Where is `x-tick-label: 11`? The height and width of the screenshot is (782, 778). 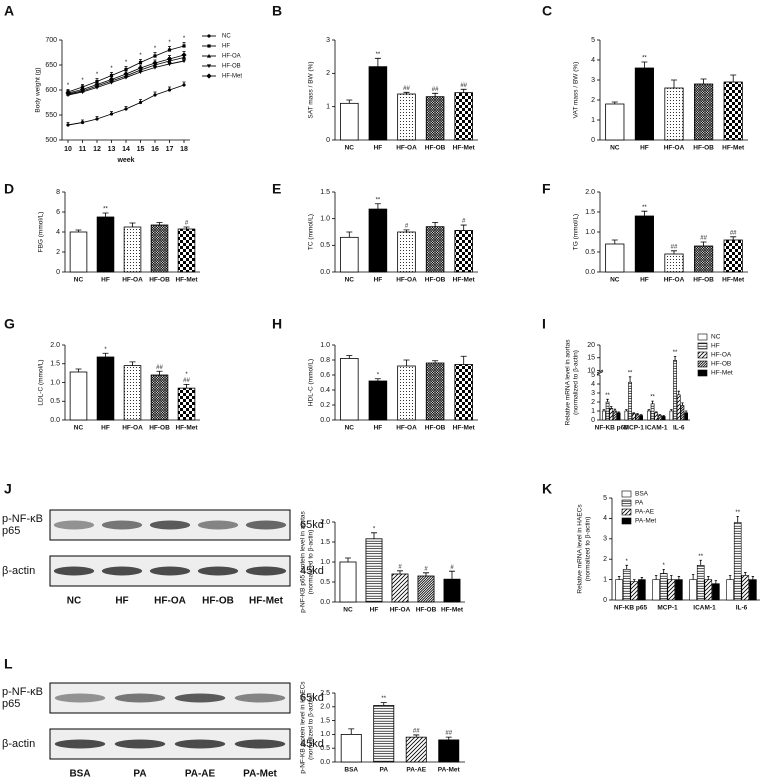
x-tick-label: 11 is located at coordinates (83, 149).